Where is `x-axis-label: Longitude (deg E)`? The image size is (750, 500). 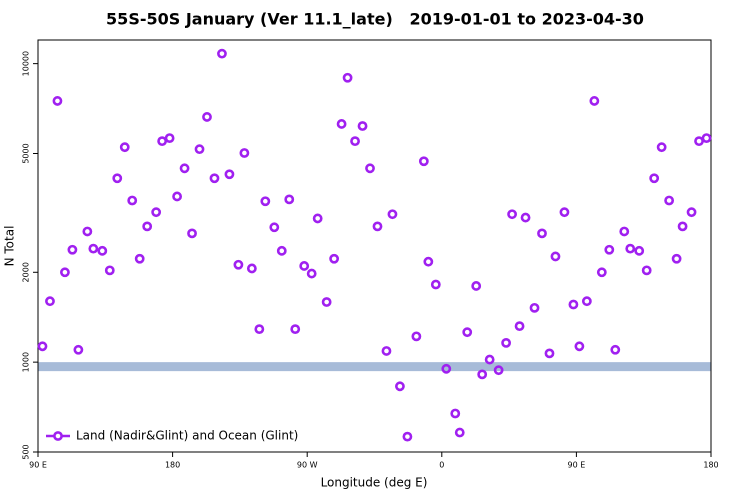
x-axis-label: Longitude (deg E) is located at coordinates (374, 483).